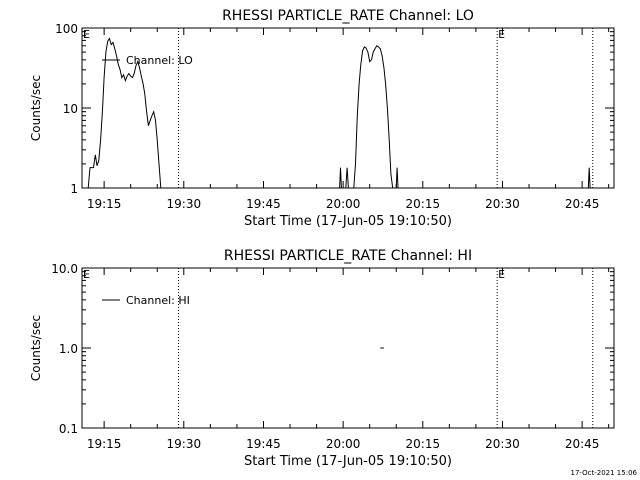 The image size is (640, 480). Describe the element at coordinates (64, 269) in the screenshot. I see `y-tick-label: 10.0` at that location.